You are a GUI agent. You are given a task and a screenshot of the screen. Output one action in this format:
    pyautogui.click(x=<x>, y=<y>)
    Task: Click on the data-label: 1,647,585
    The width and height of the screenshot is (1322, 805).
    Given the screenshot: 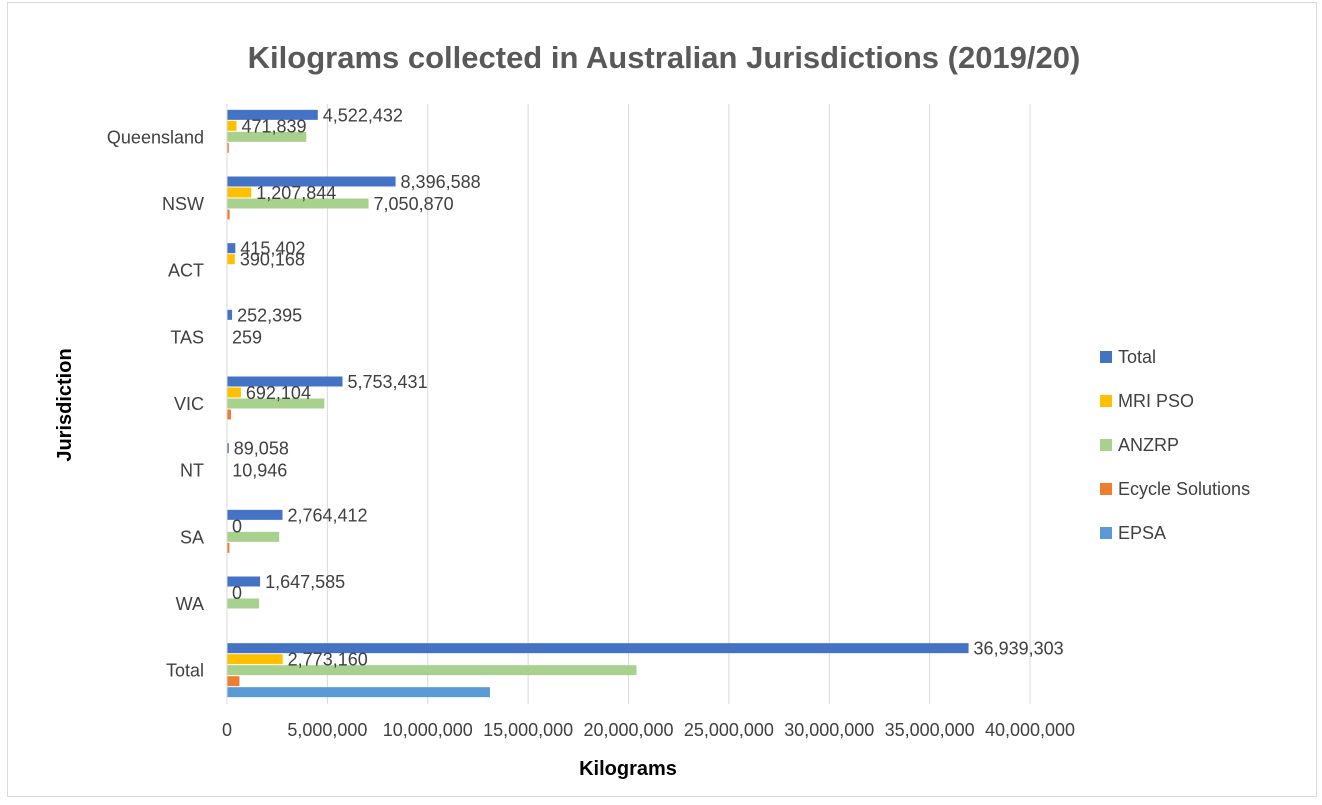 What is the action you would take?
    pyautogui.click(x=305, y=582)
    